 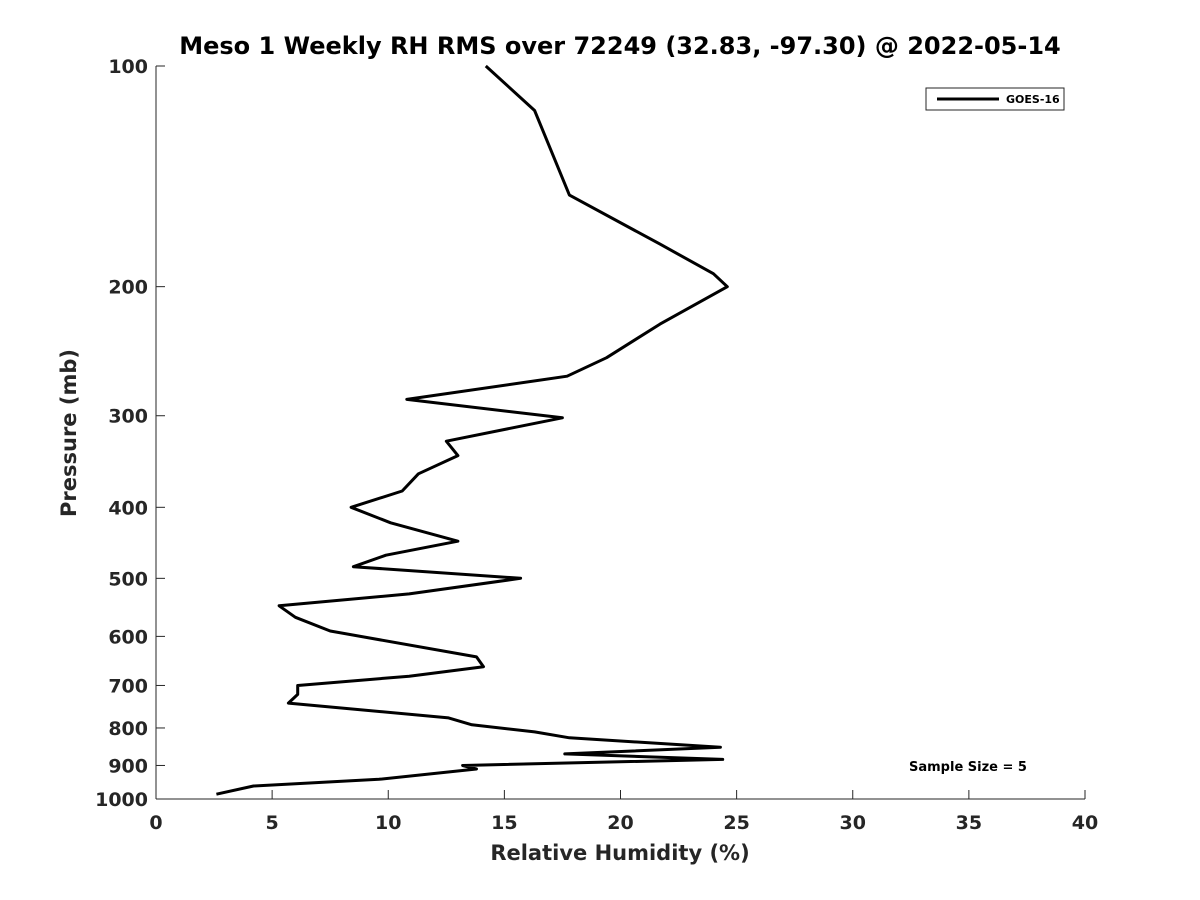 I want to click on x-tick-label: 35, so click(x=969, y=823).